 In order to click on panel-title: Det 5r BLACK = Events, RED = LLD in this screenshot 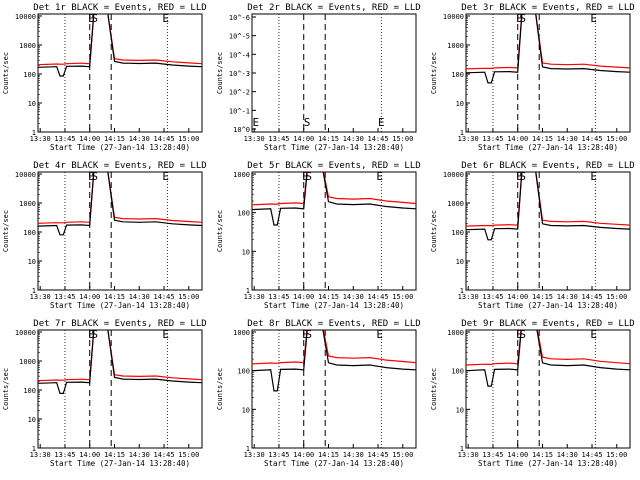, I will do `click(333, 166)`.